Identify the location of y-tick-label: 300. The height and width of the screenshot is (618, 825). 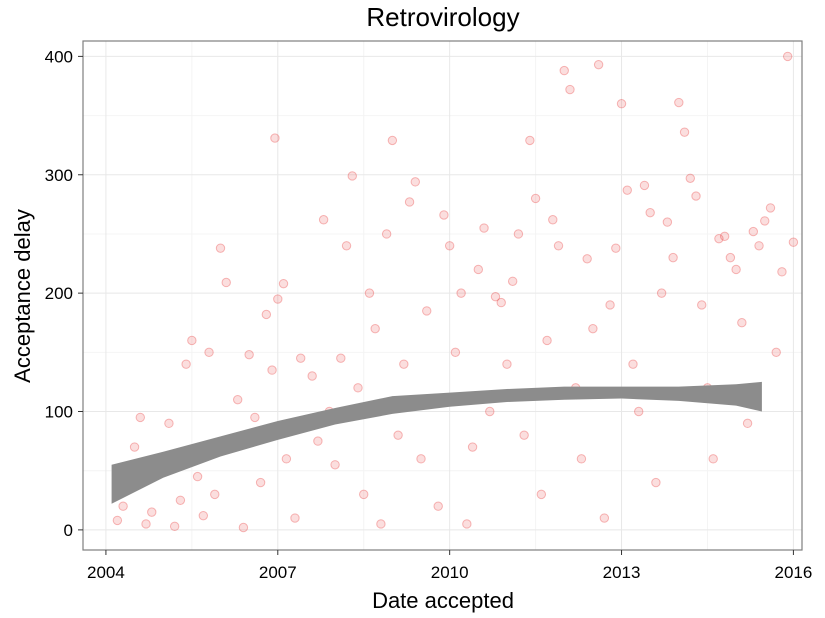
(59, 175).